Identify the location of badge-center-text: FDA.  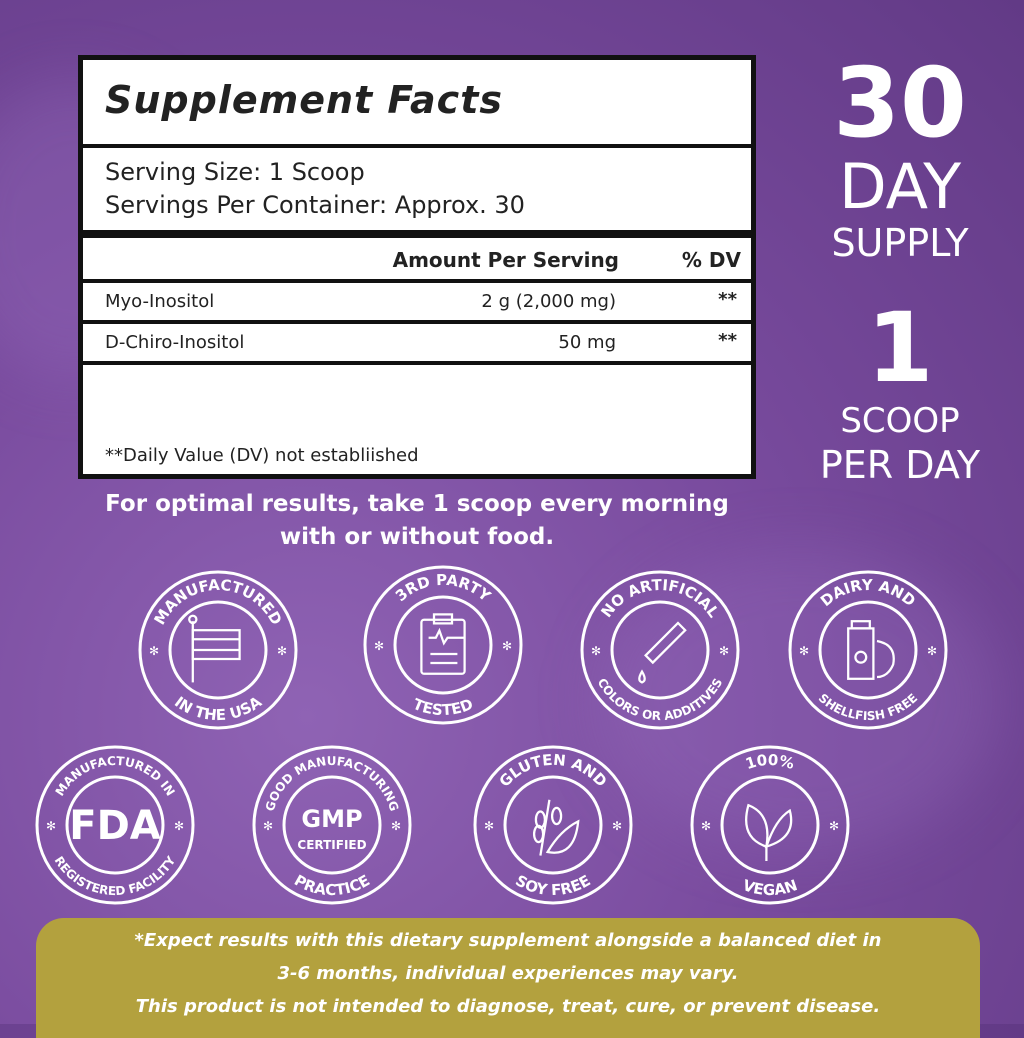
(115, 826).